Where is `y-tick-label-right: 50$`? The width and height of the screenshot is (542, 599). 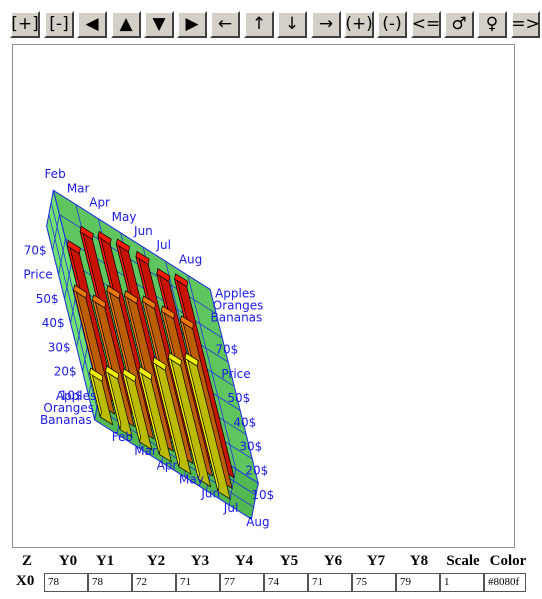 y-tick-label-right: 50$ is located at coordinates (238, 398).